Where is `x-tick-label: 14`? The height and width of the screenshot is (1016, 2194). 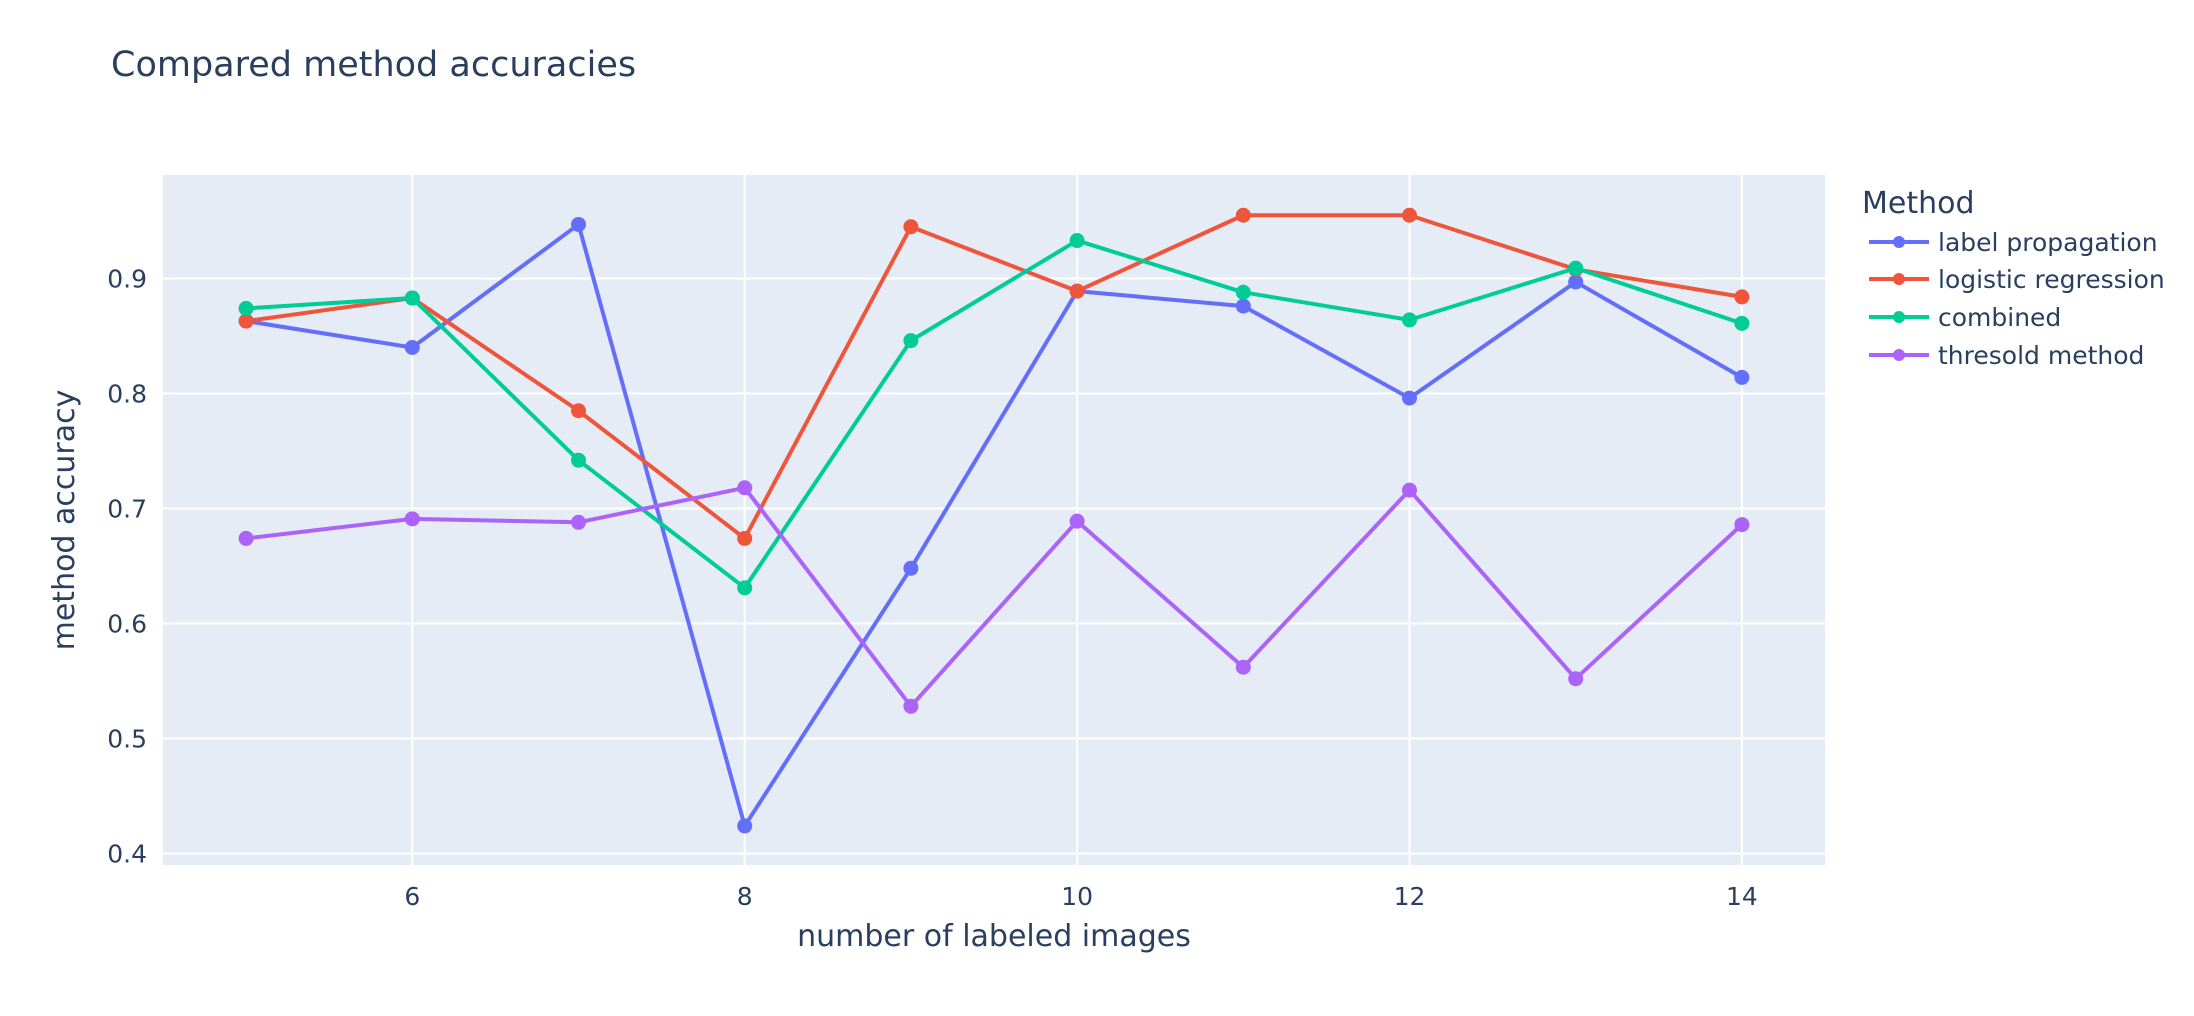
x-tick-label: 14 is located at coordinates (1742, 896).